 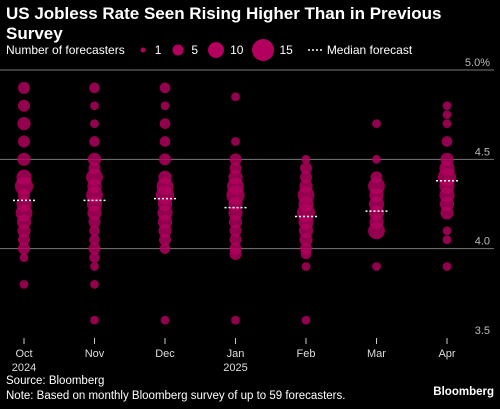 I want to click on x-tick-label: Oct, so click(x=23, y=354).